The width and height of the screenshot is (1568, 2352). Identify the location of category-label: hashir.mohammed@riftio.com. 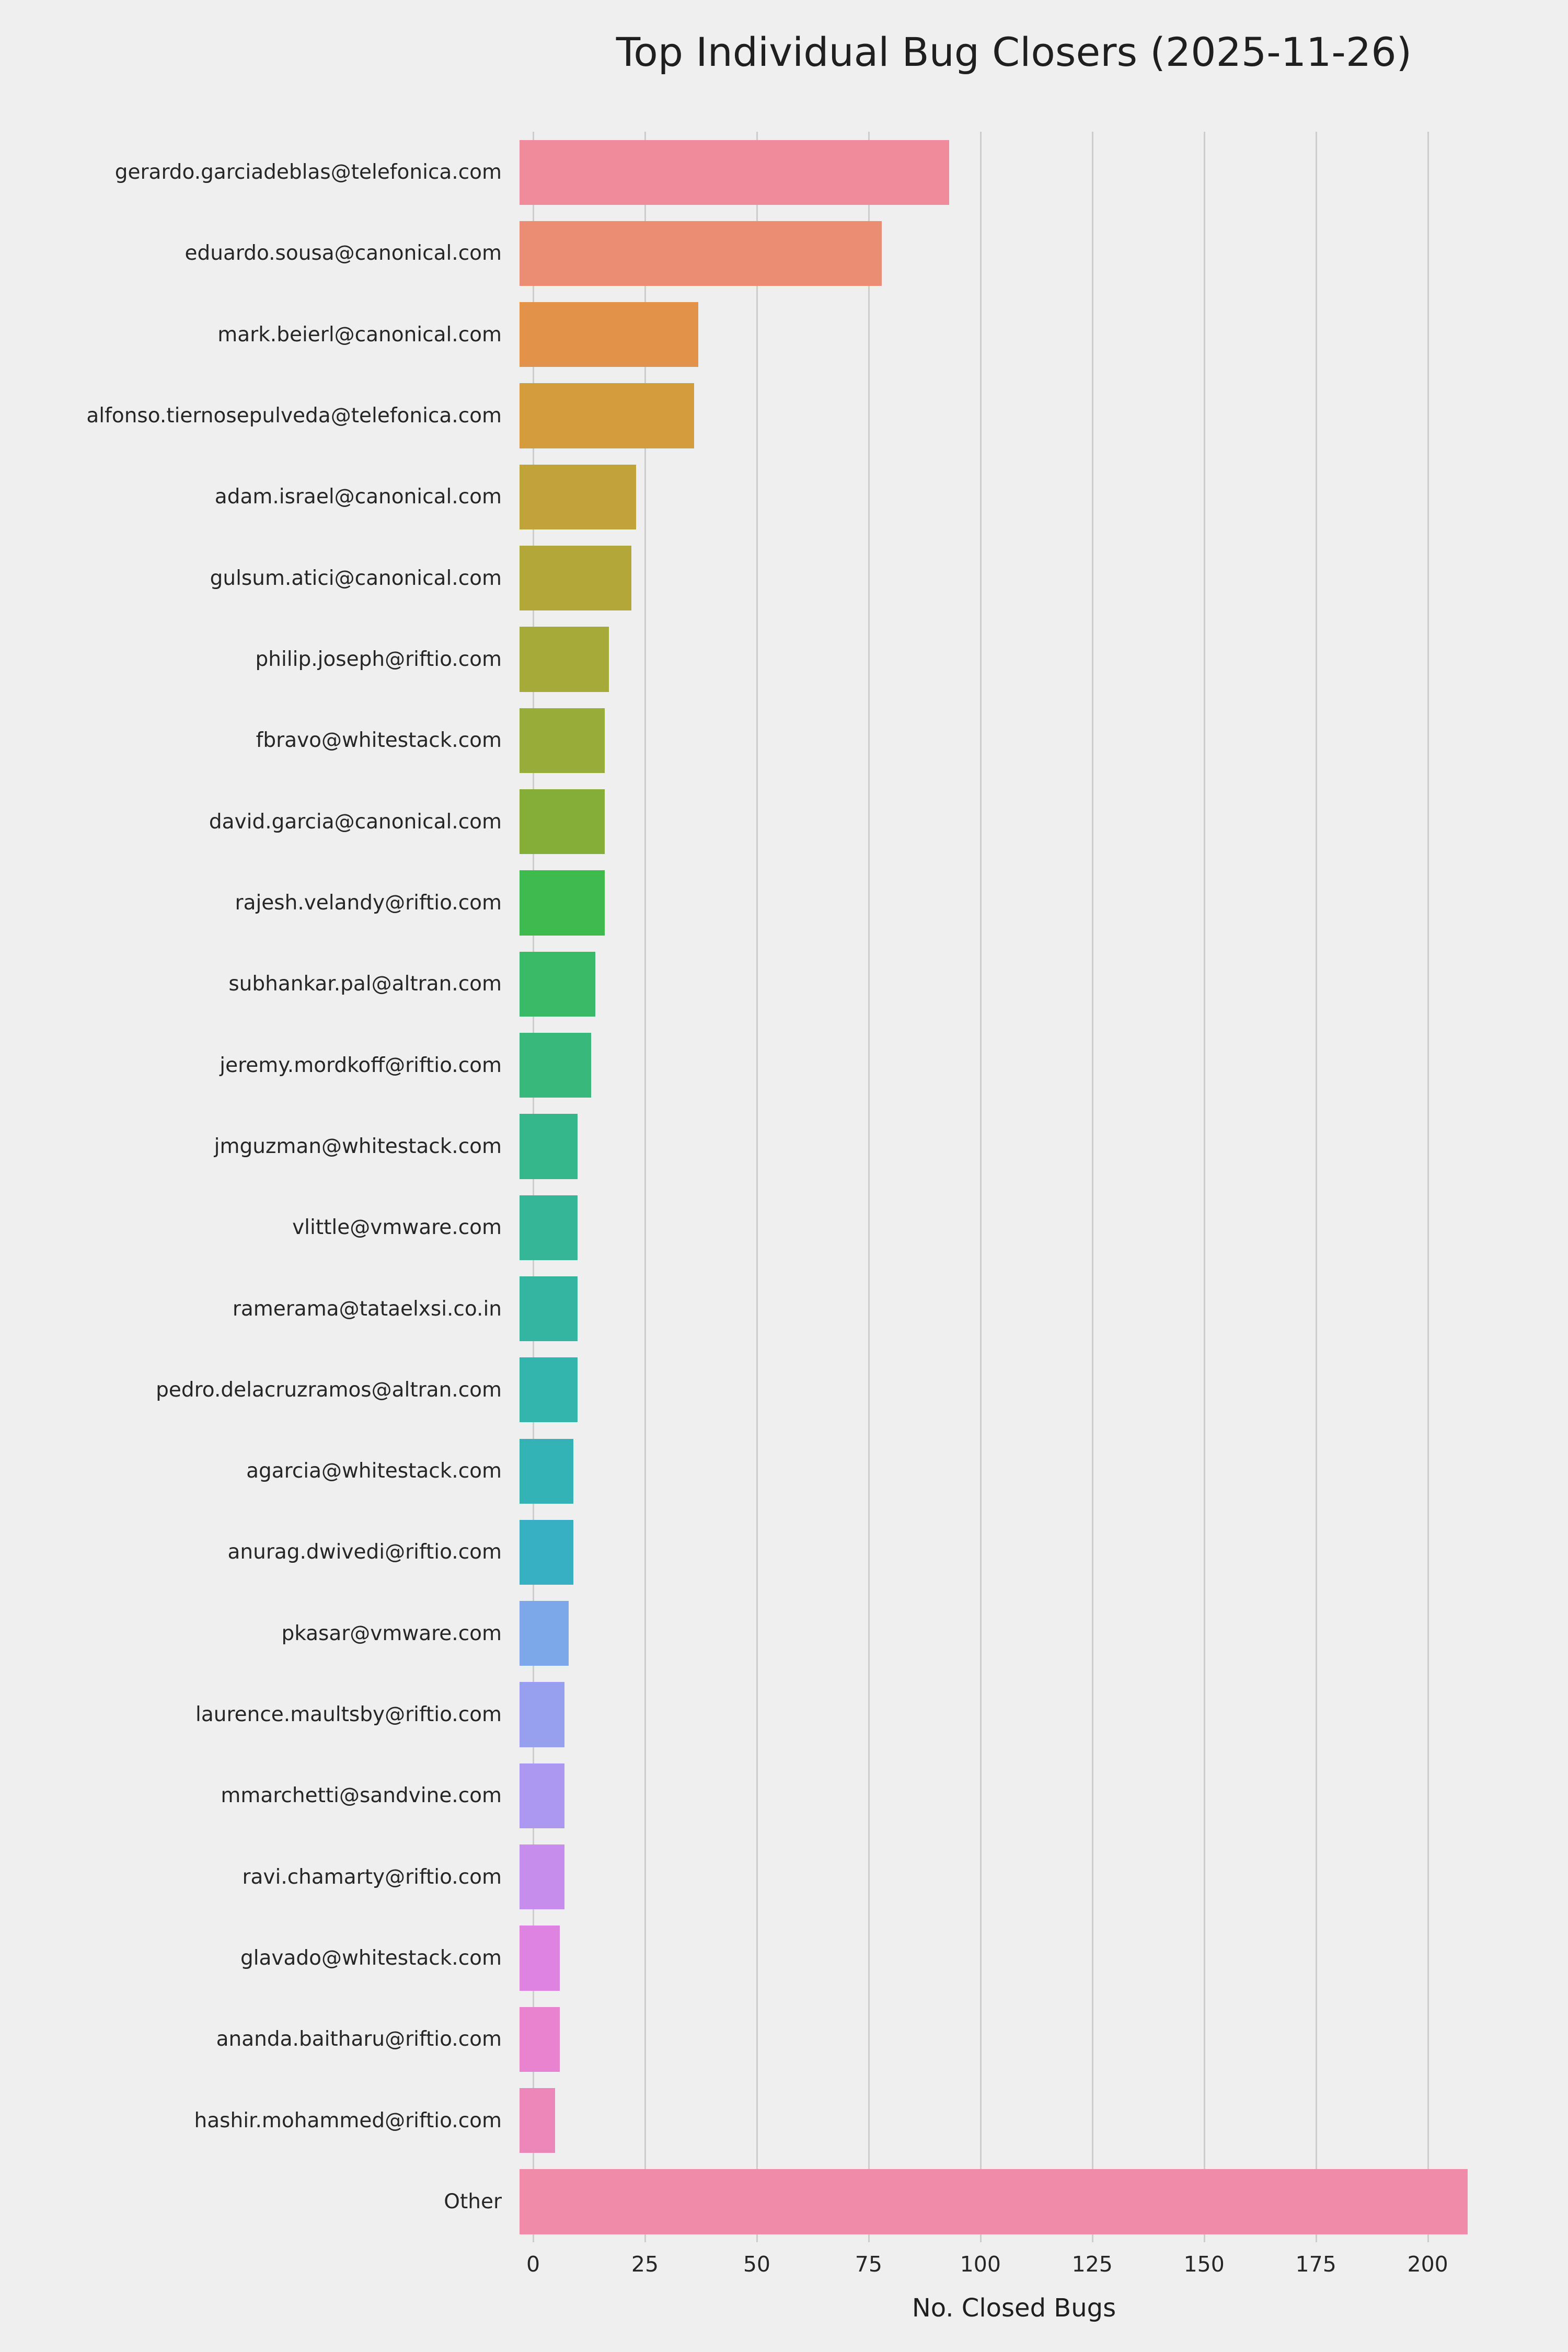
(348, 2120).